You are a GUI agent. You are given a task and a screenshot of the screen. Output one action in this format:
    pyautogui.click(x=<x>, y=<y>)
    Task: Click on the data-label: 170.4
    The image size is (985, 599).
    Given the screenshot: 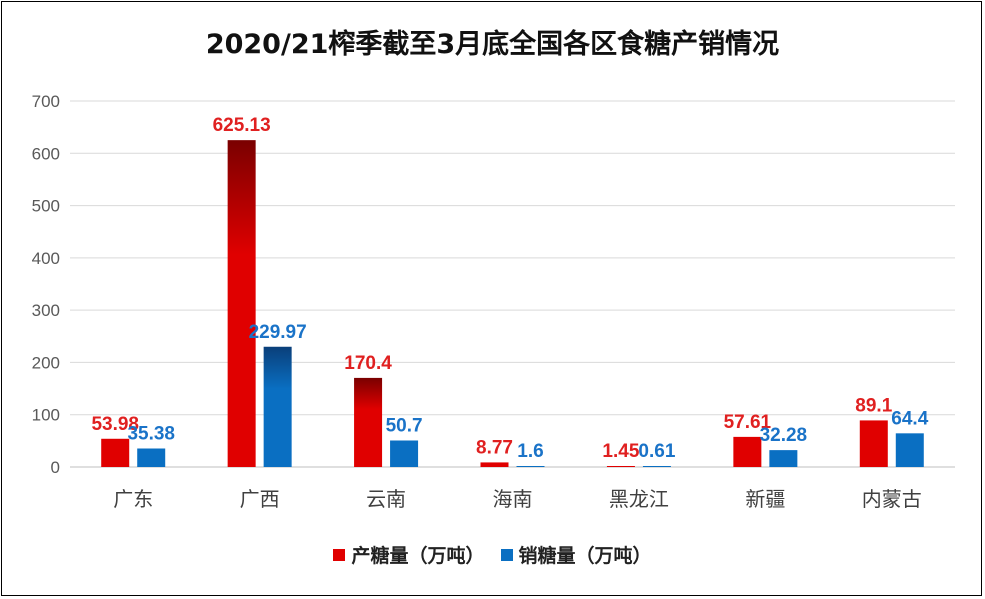 What is the action you would take?
    pyautogui.click(x=368, y=363)
    